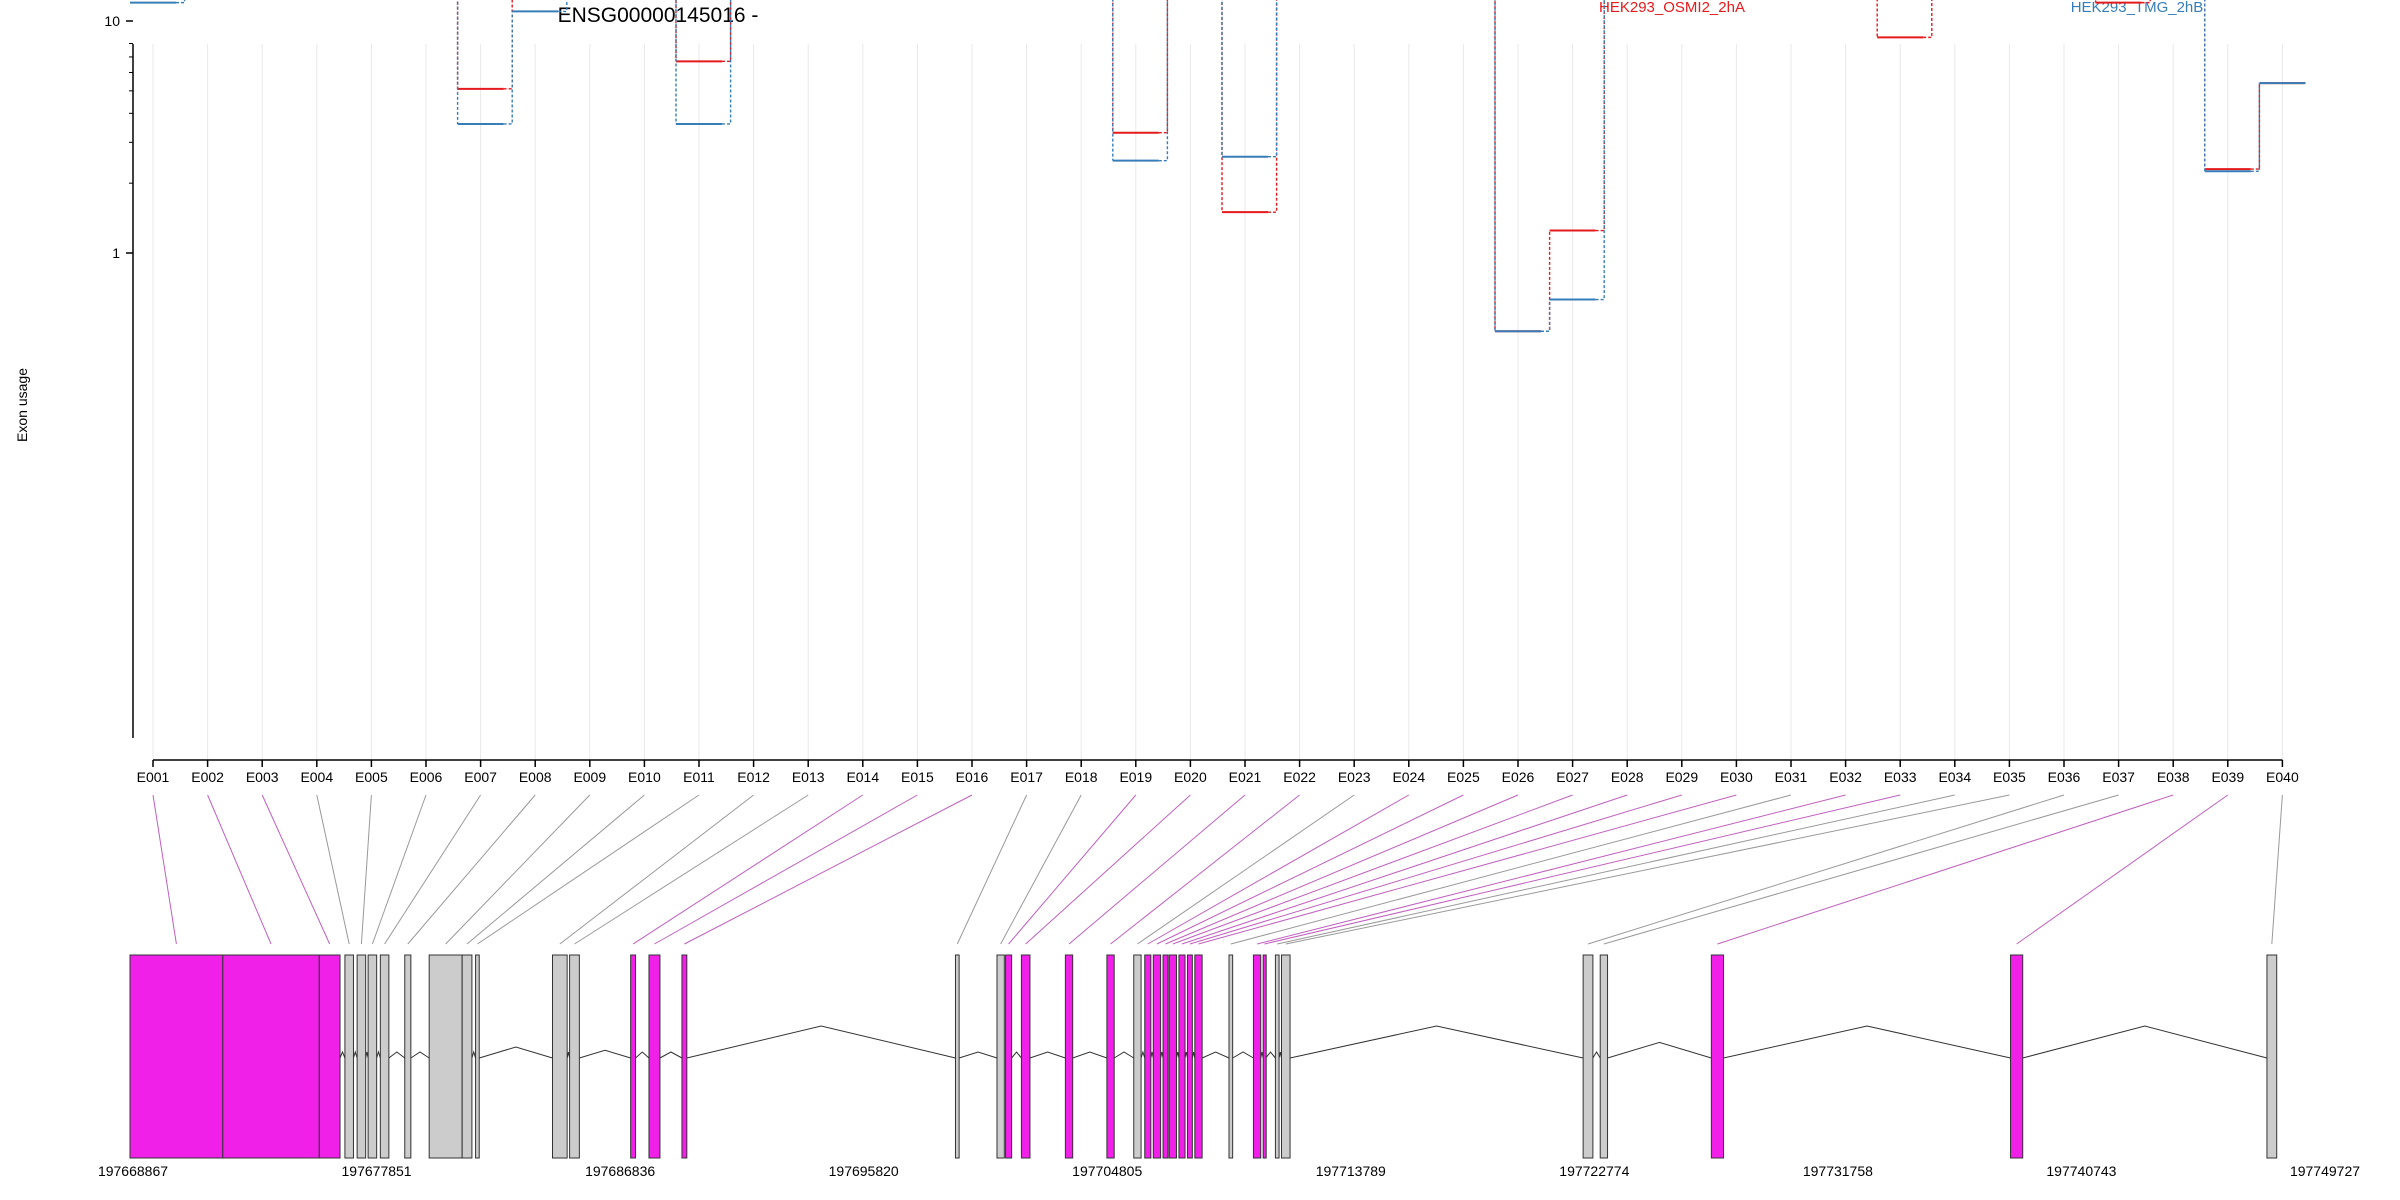  What do you see at coordinates (371, 777) in the screenshot?
I see `x-tick-label-e005: E005` at bounding box center [371, 777].